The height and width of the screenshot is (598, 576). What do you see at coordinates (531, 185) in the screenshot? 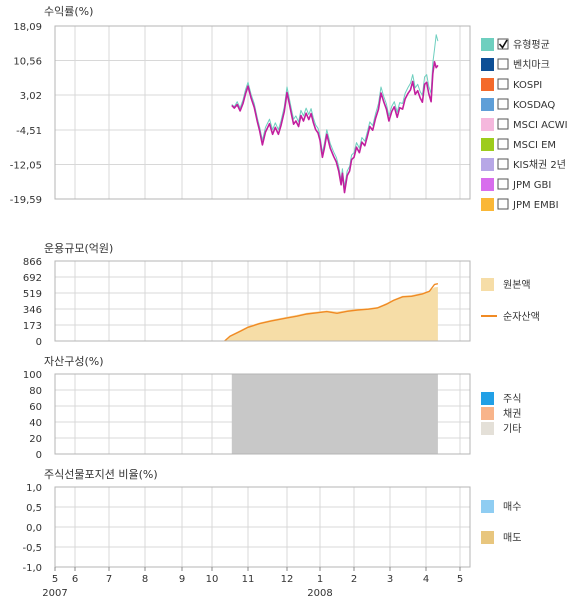
I see `legend-item-7-label: JPM GBI` at bounding box center [531, 185].